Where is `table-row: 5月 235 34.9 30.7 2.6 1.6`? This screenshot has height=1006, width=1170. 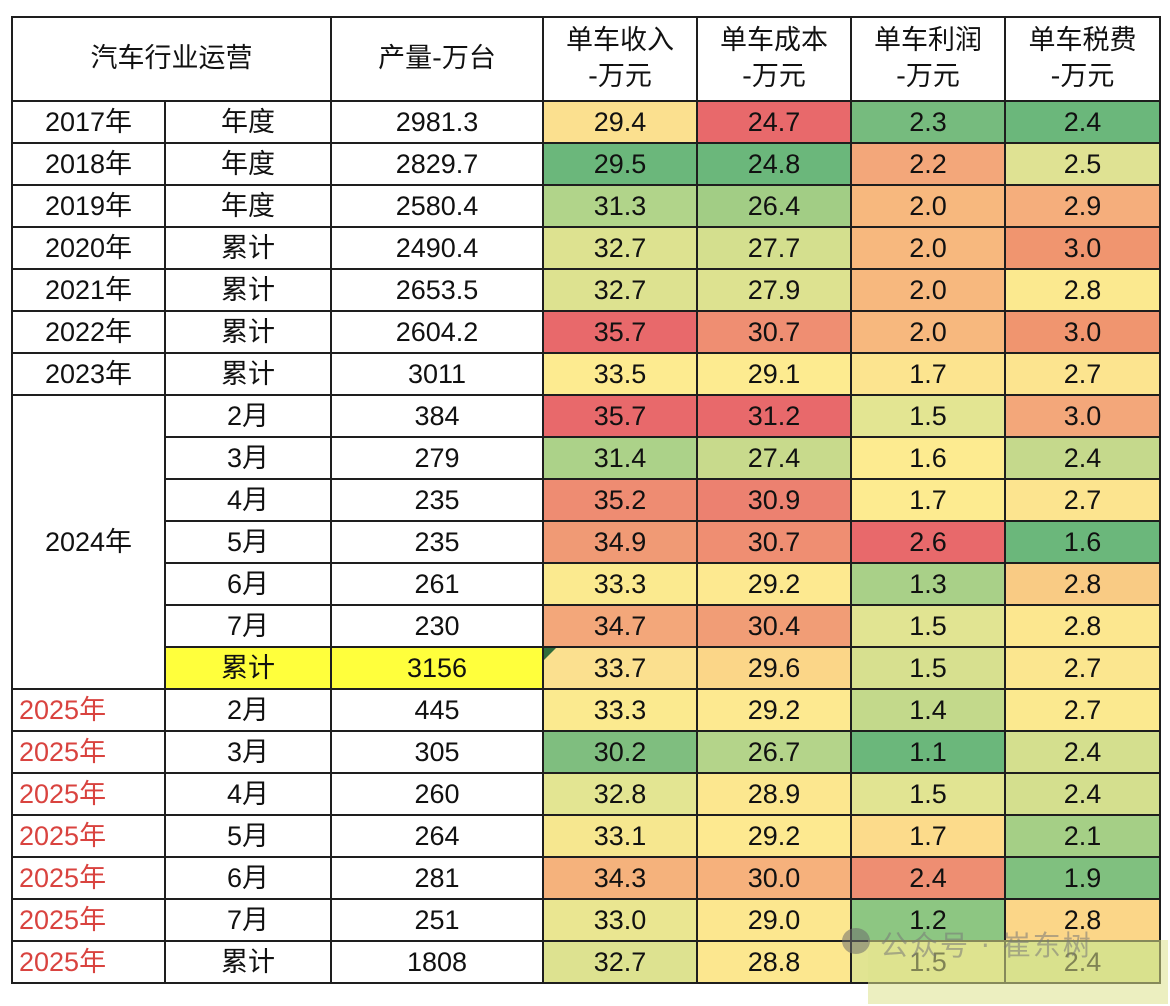 table-row: 5月 235 34.9 30.7 2.6 1.6 is located at coordinates (586, 542).